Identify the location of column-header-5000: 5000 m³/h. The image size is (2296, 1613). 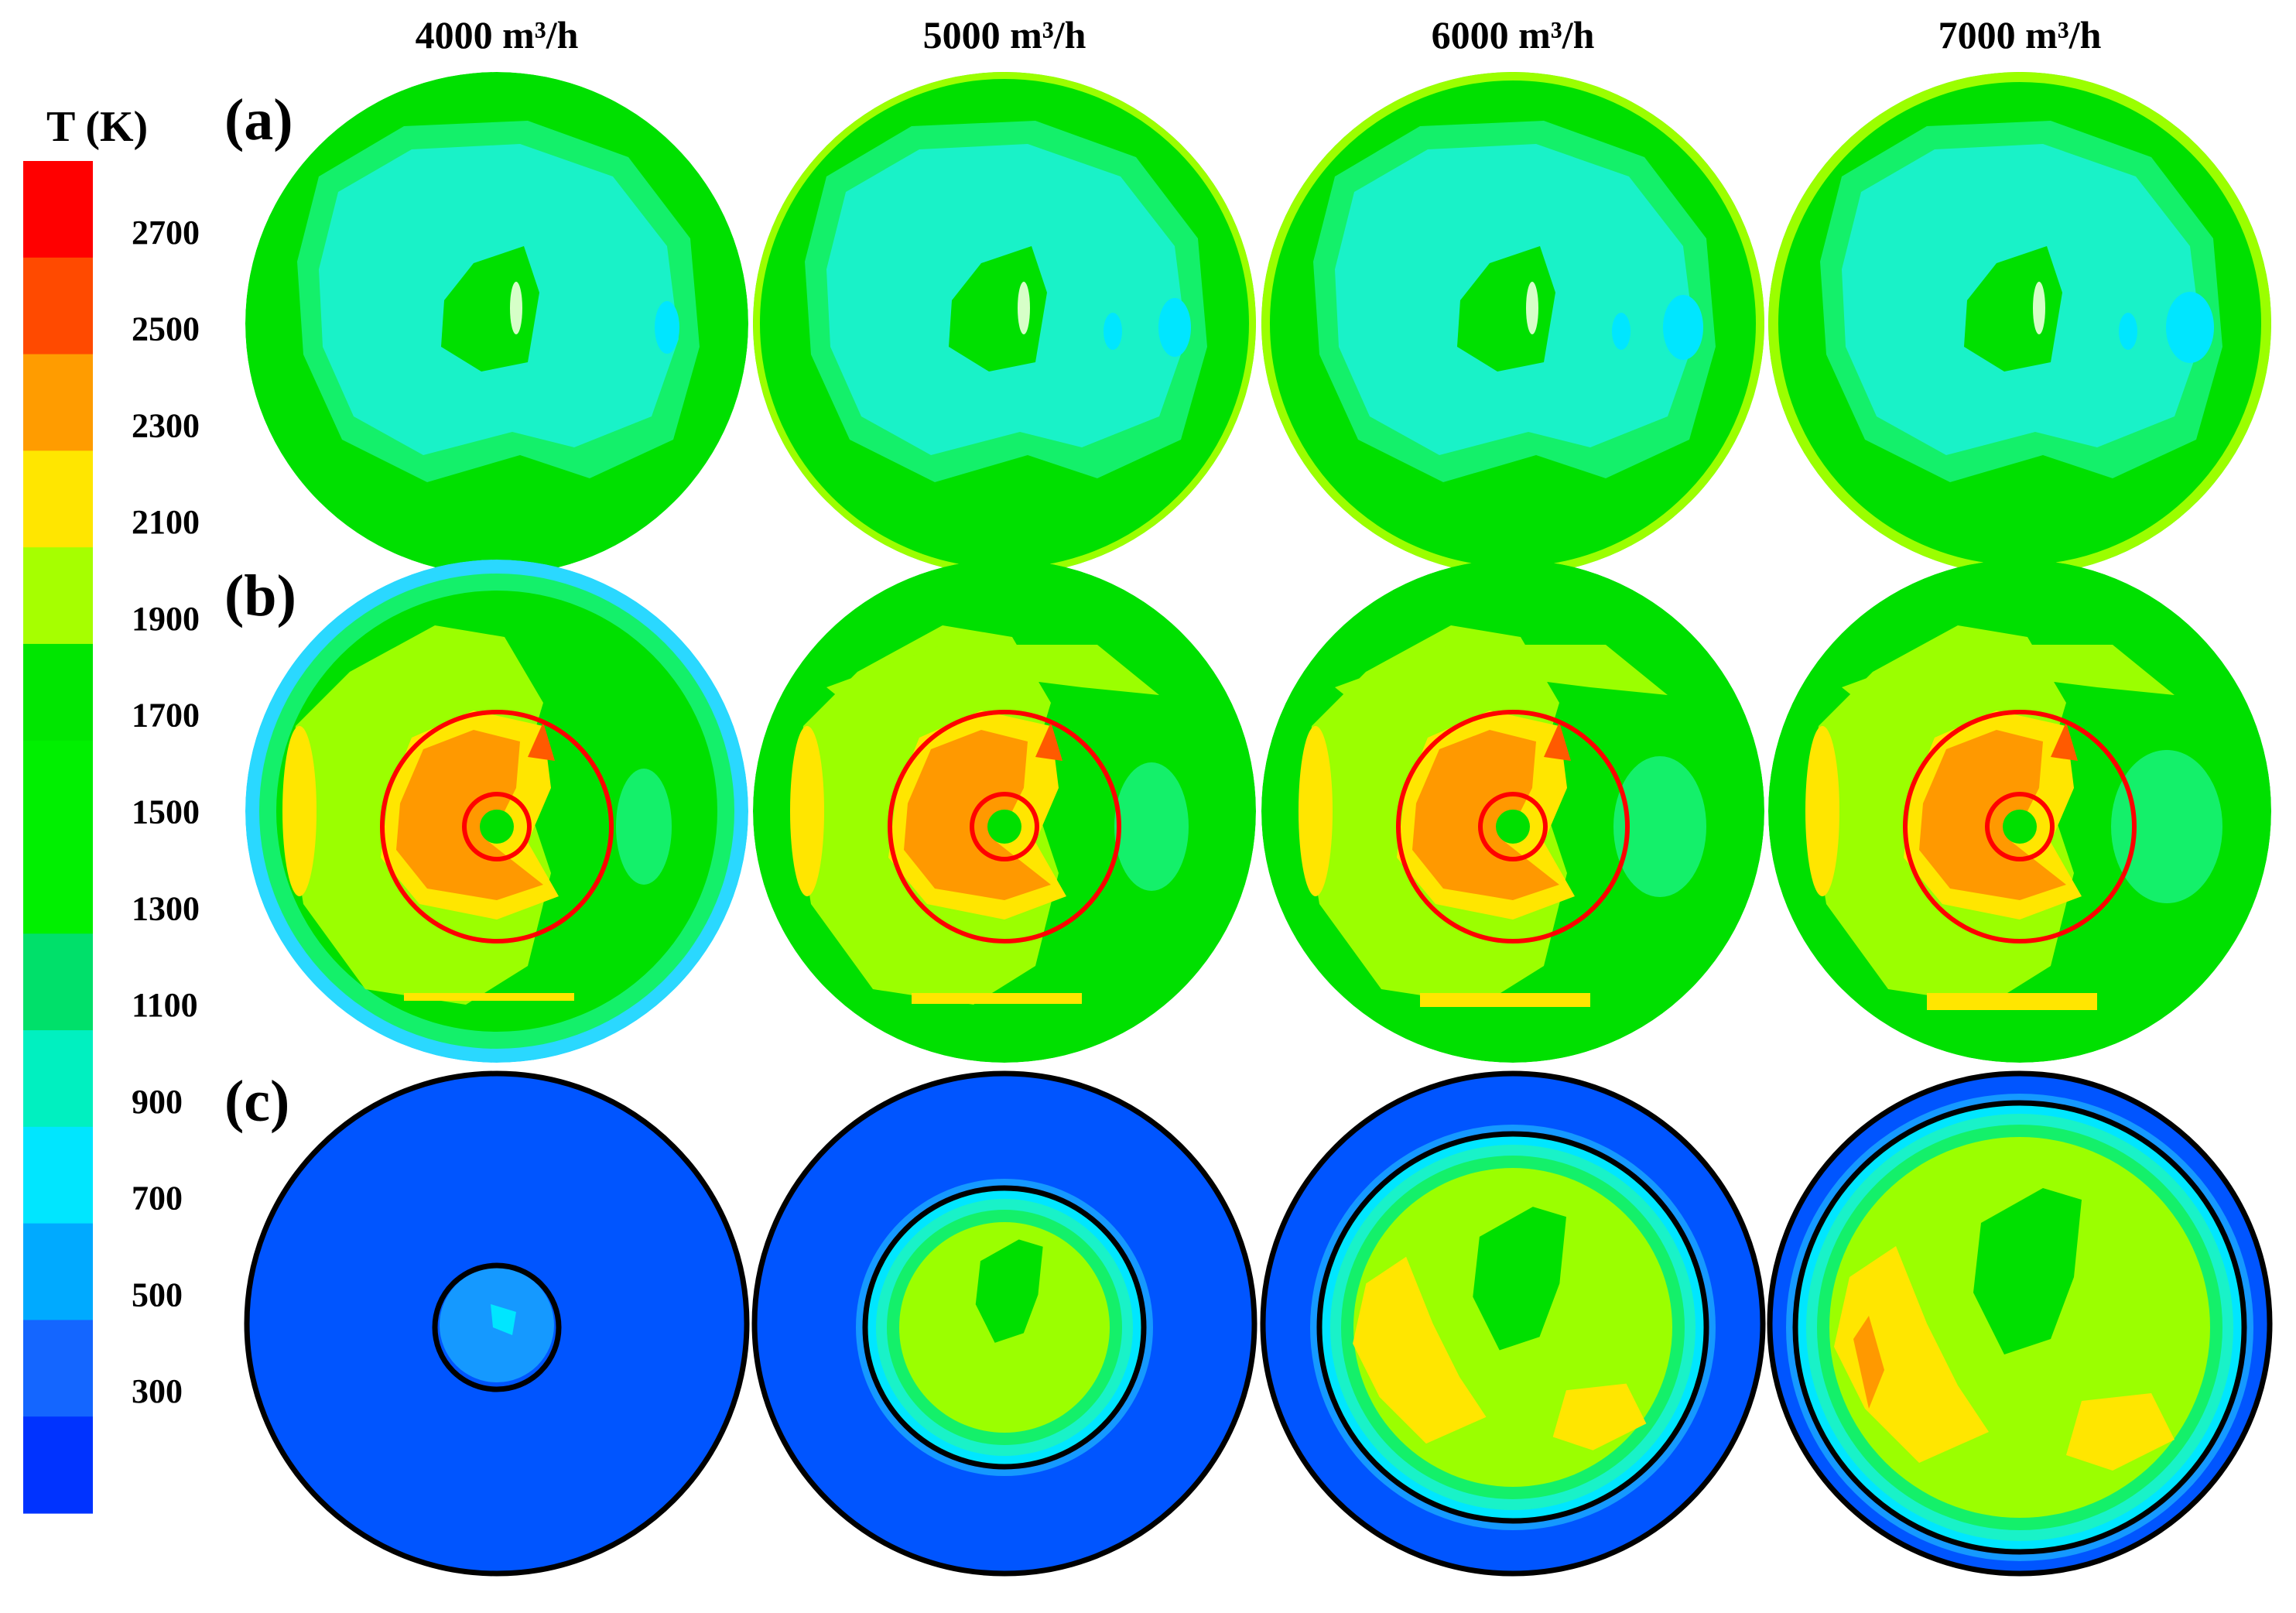
(1004, 35).